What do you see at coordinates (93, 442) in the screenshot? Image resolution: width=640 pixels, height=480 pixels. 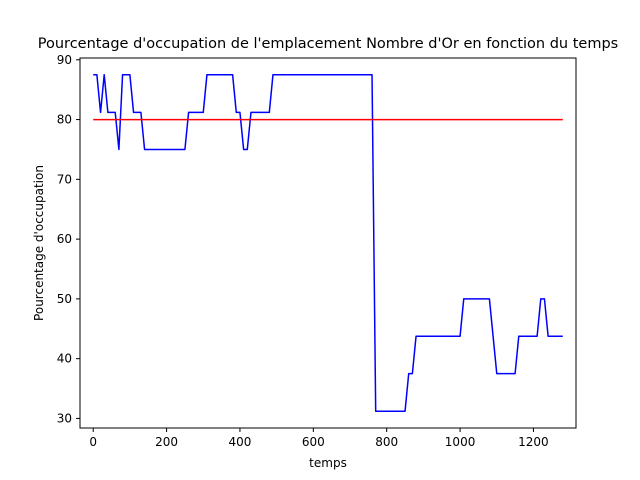 I see `x-tick-label: 0` at bounding box center [93, 442].